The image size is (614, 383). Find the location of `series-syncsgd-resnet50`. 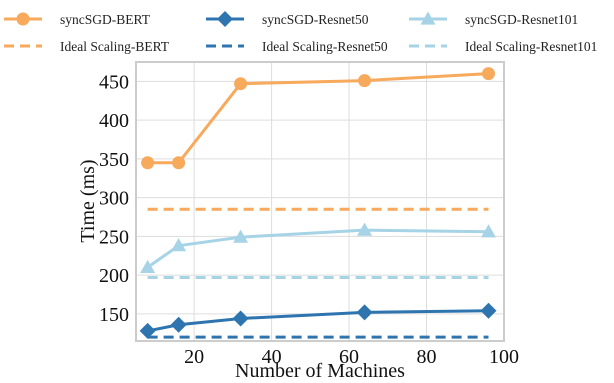

series-syncsgd-resnet50 is located at coordinates (318, 320).